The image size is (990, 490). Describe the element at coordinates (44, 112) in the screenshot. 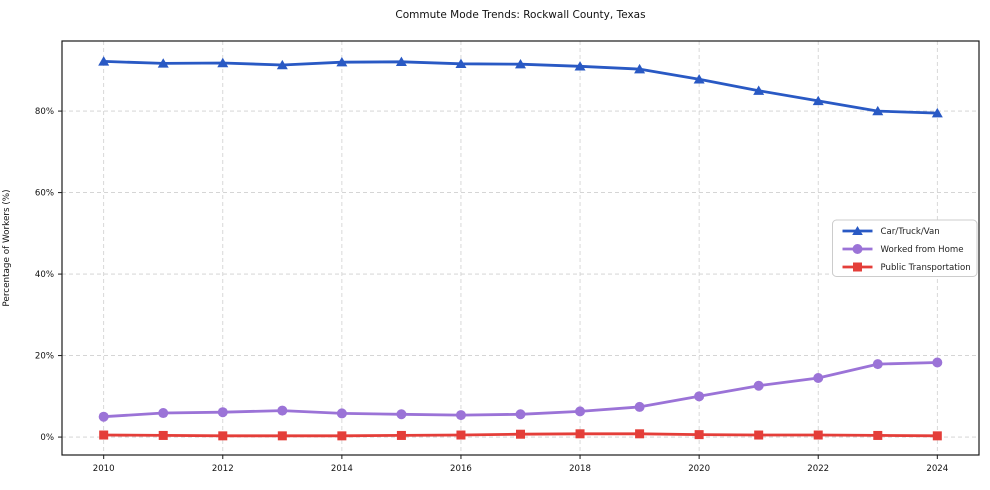

I see `y-tick-label: 80%` at that location.